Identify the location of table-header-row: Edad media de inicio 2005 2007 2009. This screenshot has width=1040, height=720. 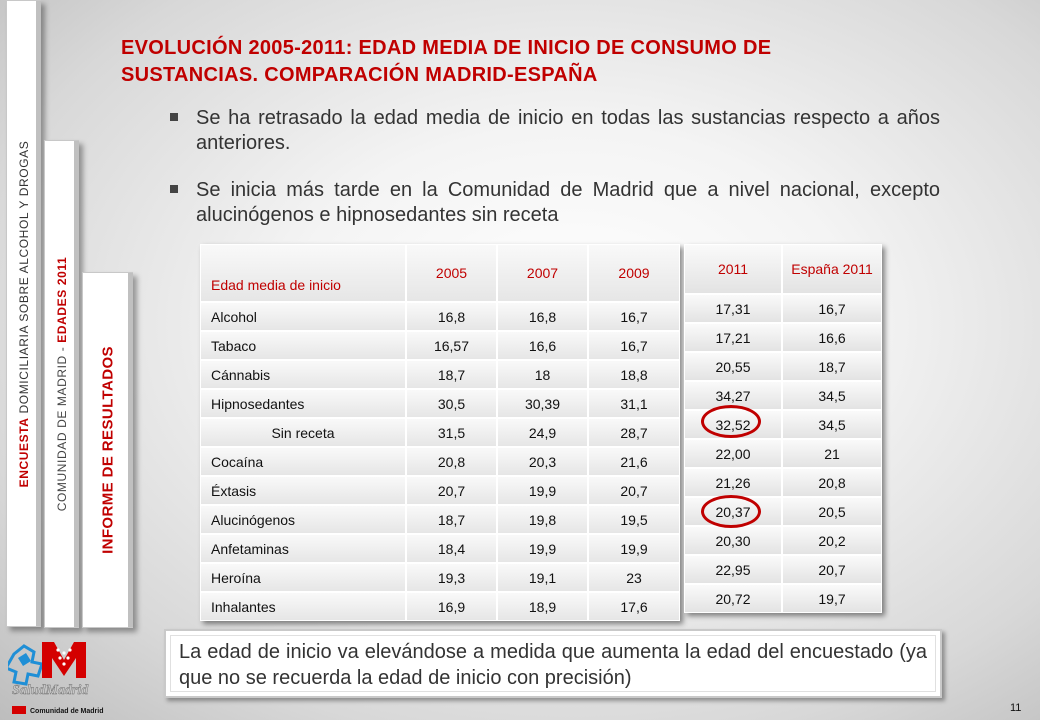
(440, 273).